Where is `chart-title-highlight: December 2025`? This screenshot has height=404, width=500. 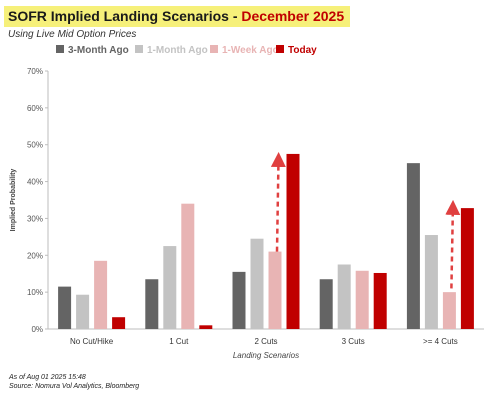 chart-title-highlight: December 2025 is located at coordinates (293, 16).